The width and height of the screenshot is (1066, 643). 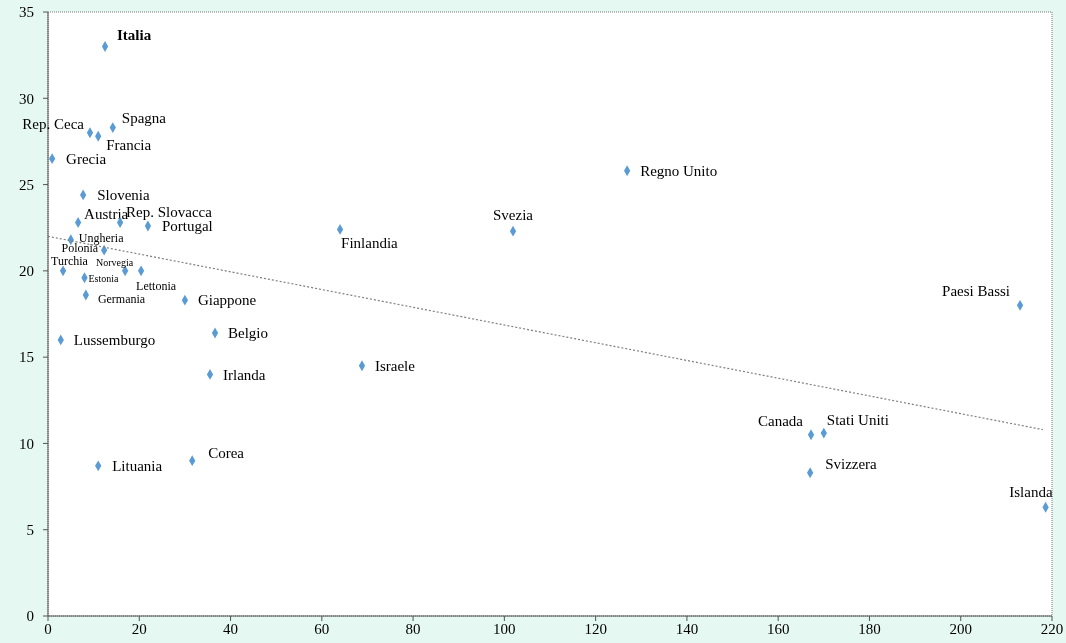 What do you see at coordinates (26, 184) in the screenshot?
I see `y-tick-label: 25` at bounding box center [26, 184].